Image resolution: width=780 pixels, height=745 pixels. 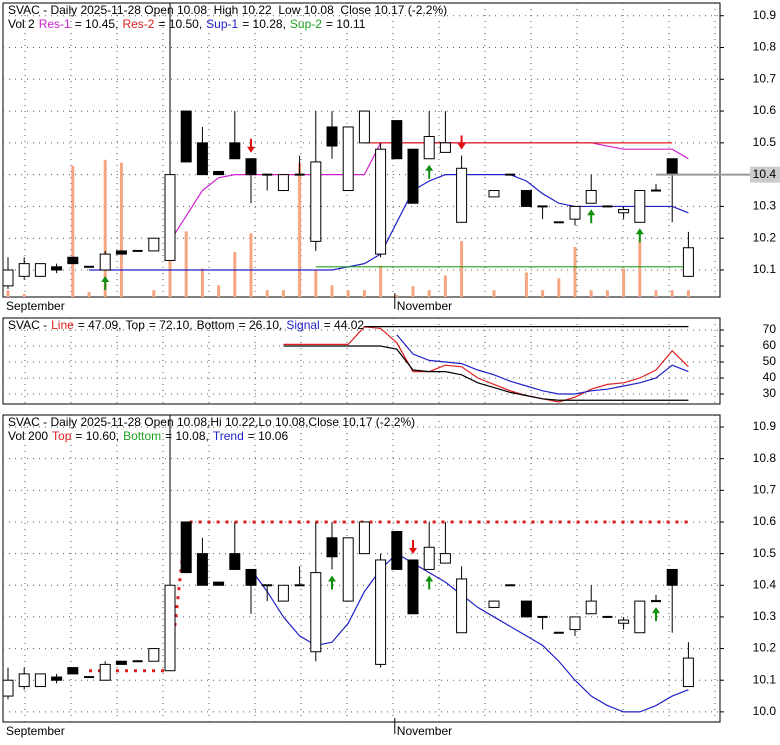 What do you see at coordinates (100, 325) in the screenshot?
I see `legend-value: = 47.09,` at bounding box center [100, 325].